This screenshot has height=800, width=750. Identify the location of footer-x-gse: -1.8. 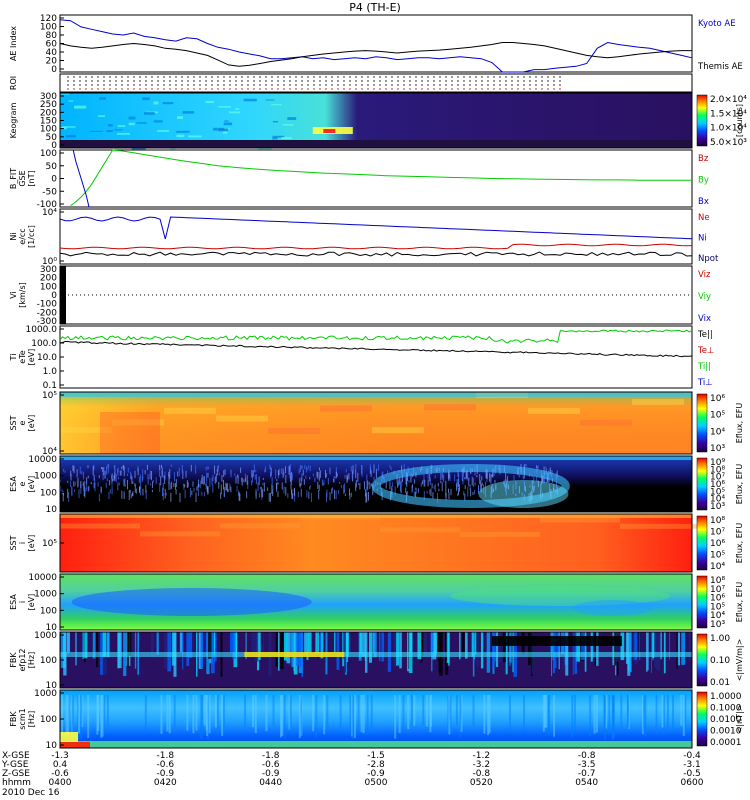
(166, 756).